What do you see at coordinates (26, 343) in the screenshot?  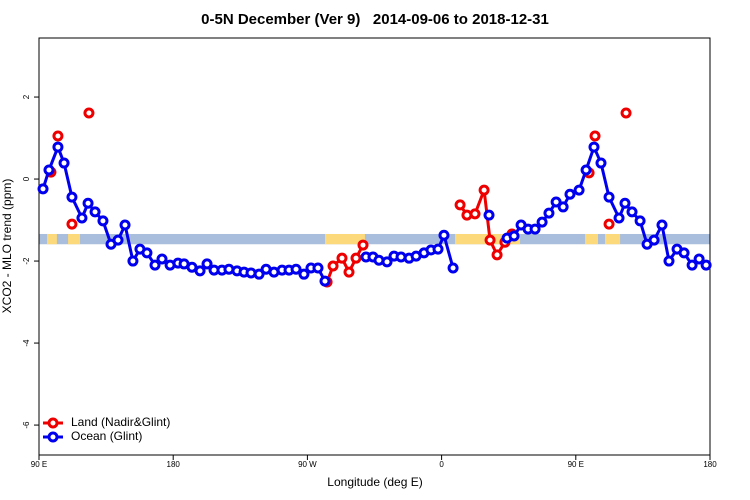 I see `y-tick-label: -4` at bounding box center [26, 343].